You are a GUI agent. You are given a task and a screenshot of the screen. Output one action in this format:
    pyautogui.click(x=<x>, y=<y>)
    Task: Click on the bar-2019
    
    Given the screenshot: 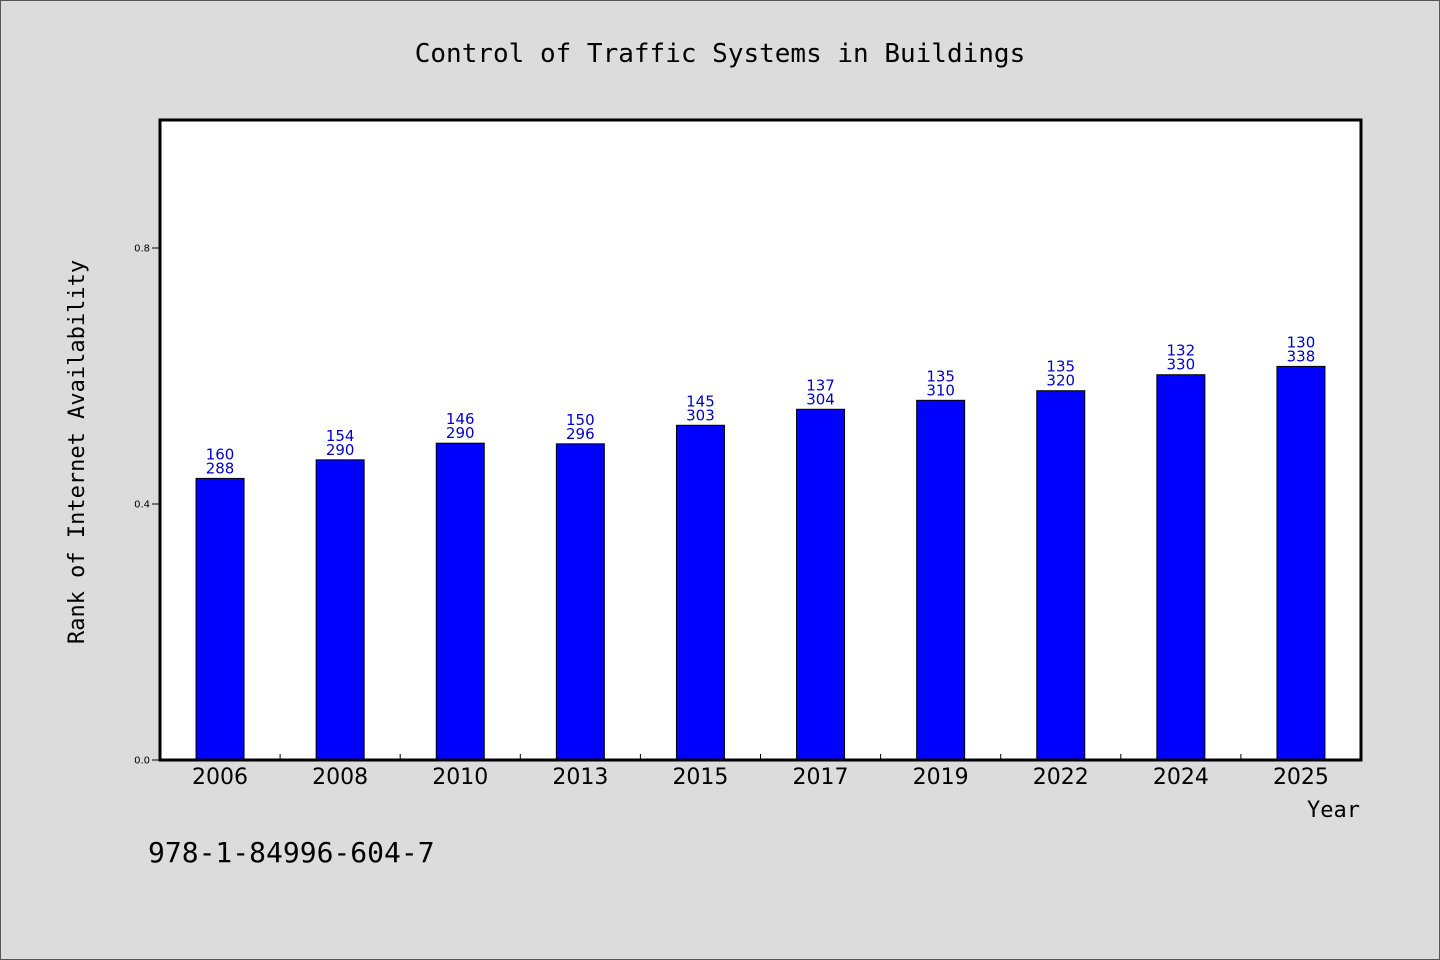 What is the action you would take?
    pyautogui.click(x=941, y=580)
    